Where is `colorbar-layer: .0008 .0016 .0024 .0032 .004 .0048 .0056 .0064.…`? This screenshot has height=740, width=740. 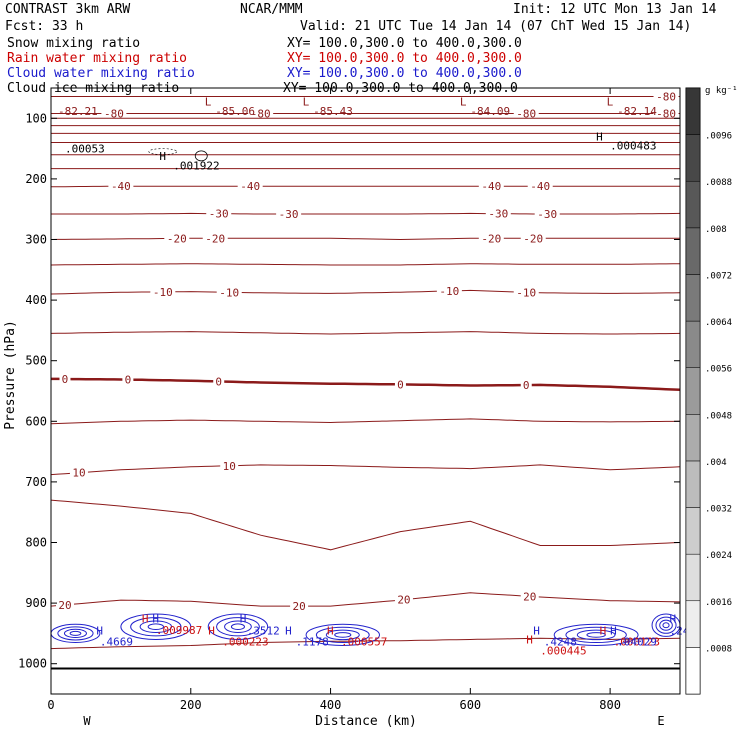
colorbar-layer: .0008 .0016 .0024 .0032 .004 .0048 .0056 .0064.… is located at coordinates (708, 391).